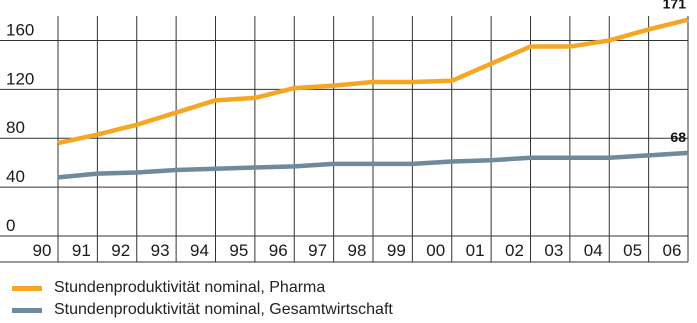  What do you see at coordinates (27, 310) in the screenshot?
I see `legend-swatch-gesamtwirtschaft` at bounding box center [27, 310].